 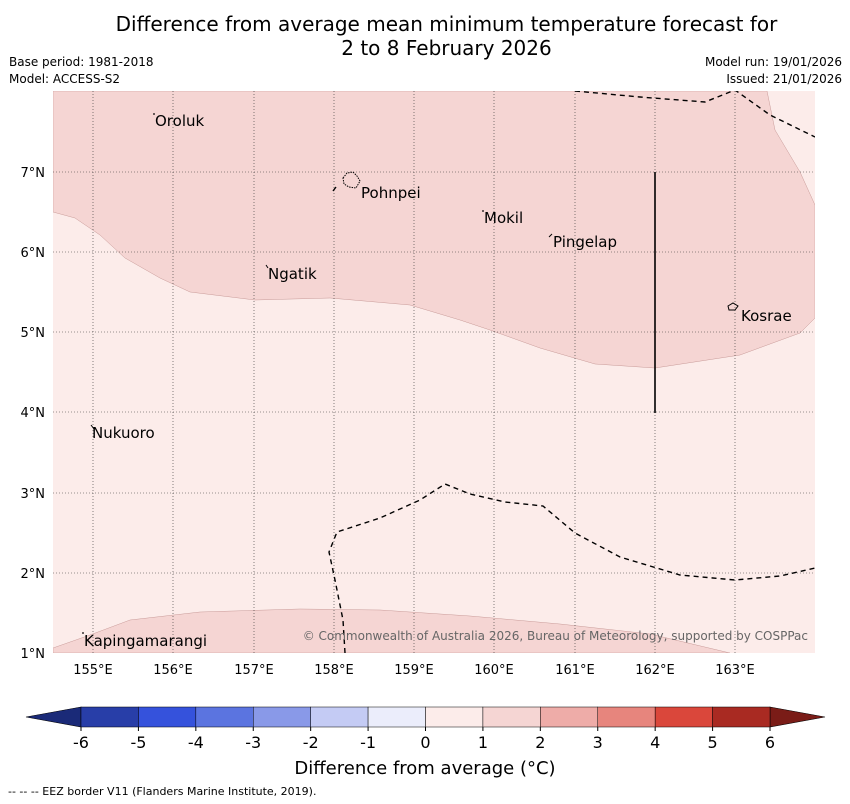 I want to click on label-mokil: Mokil, so click(x=503, y=218).